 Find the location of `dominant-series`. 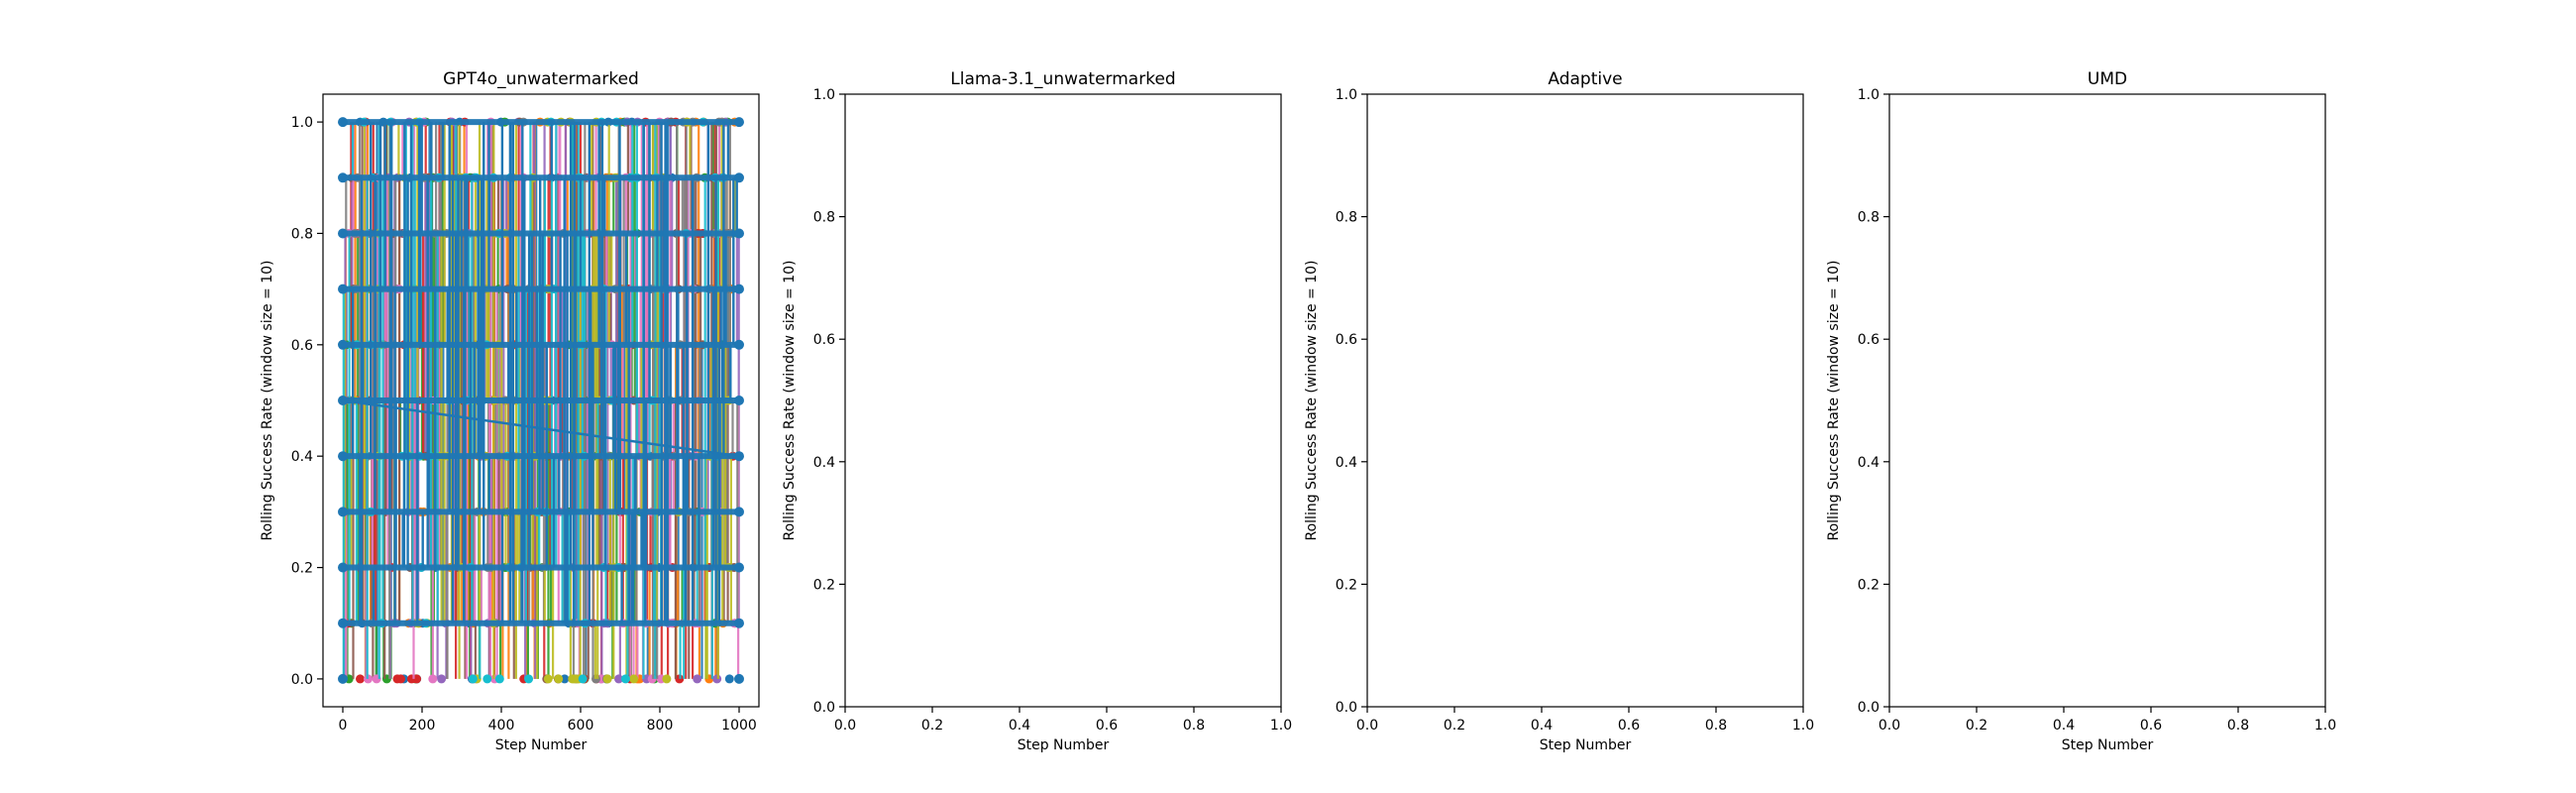

dominant-series is located at coordinates (541, 400).